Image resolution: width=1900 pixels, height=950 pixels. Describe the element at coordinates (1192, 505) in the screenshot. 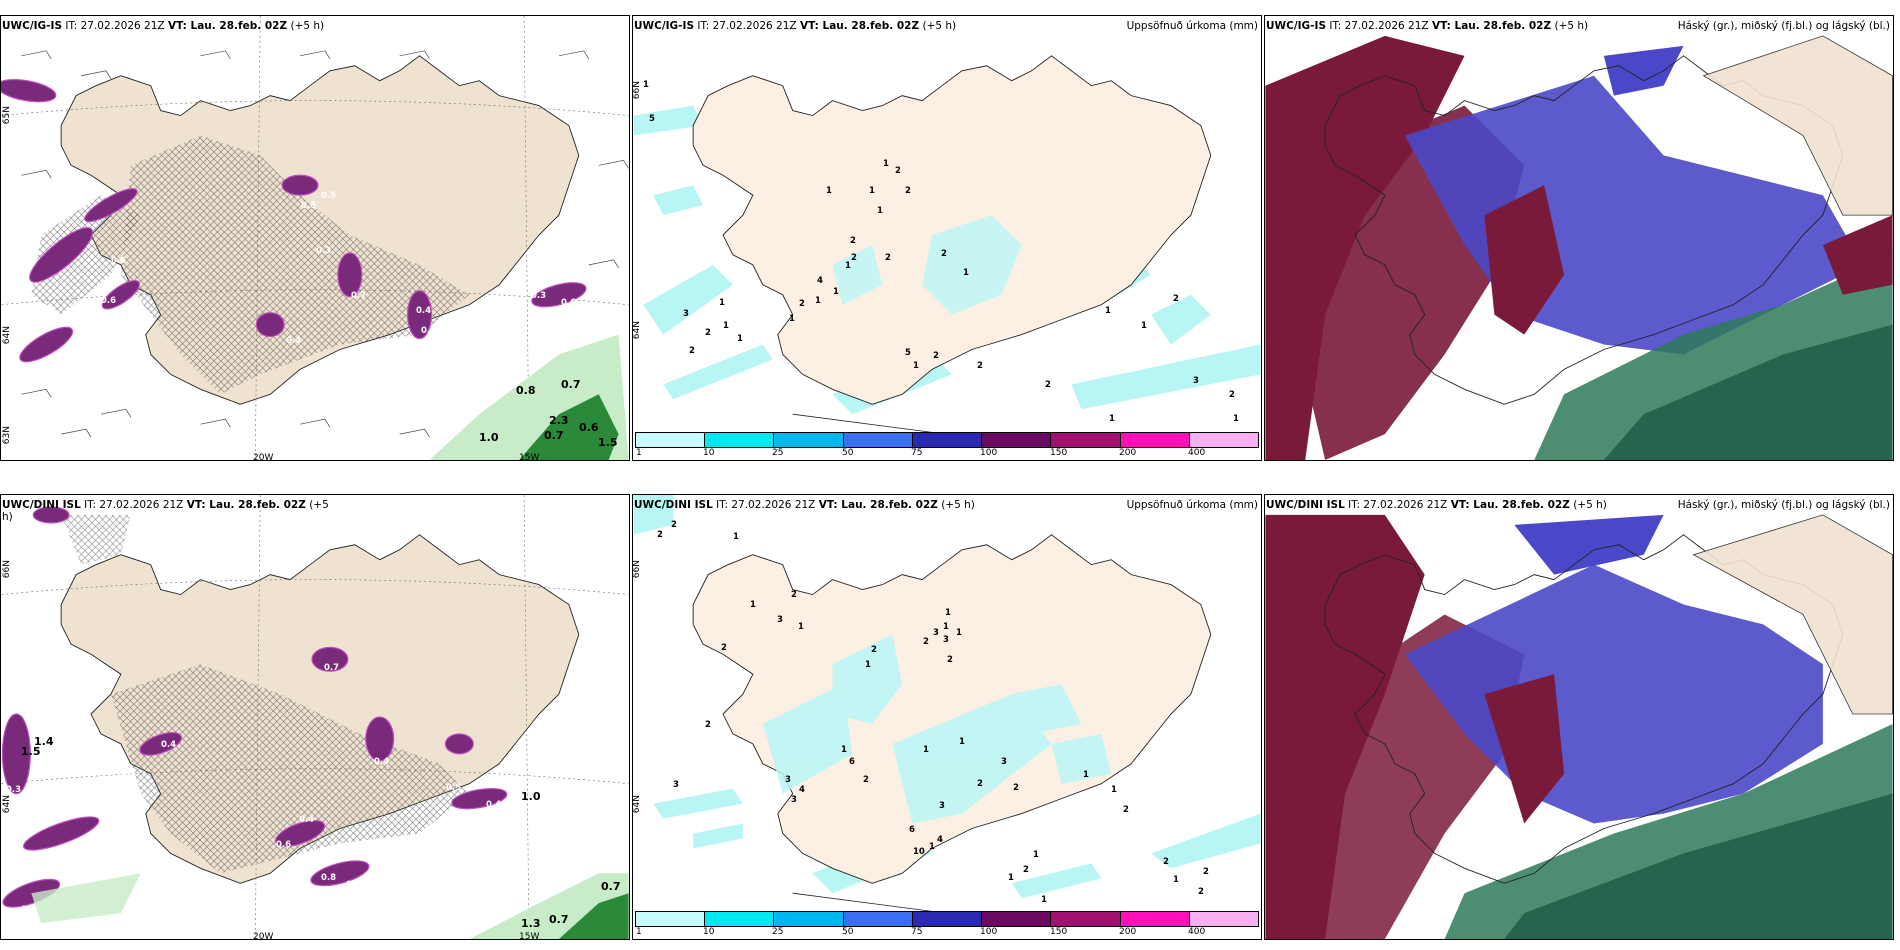

I see `panel-subtitle: Uppsöfnuð úrkoma (mm)` at that location.